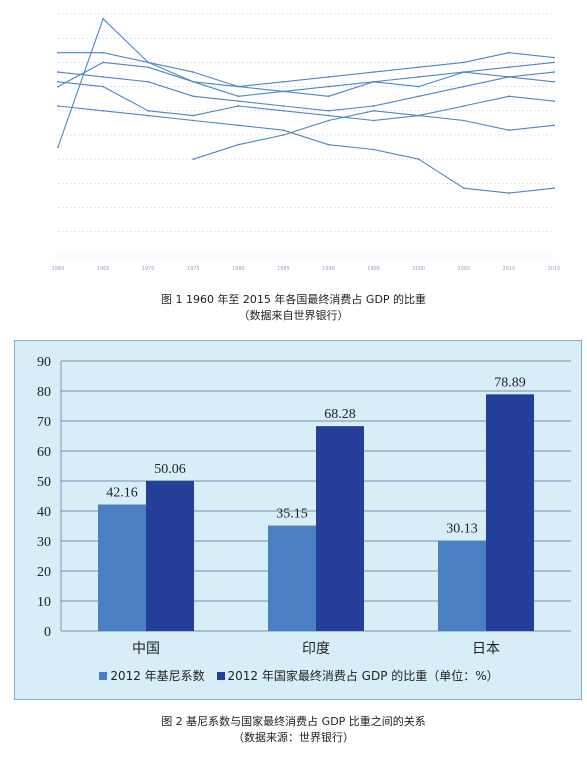 The image size is (587, 768). What do you see at coordinates (170, 469) in the screenshot?
I see `figure2-data-label: 50.06` at bounding box center [170, 469].